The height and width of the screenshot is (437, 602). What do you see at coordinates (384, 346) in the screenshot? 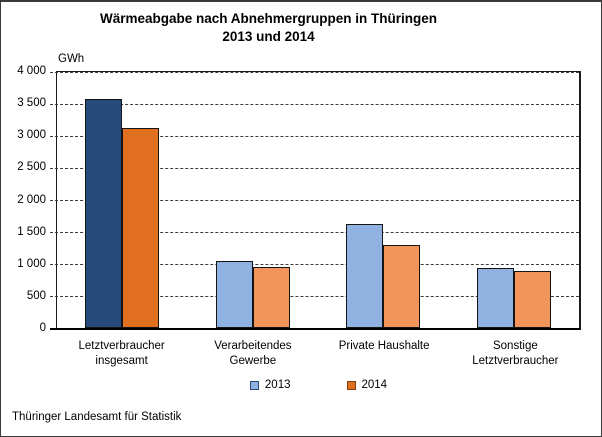
I see `category-label: Private Haushalte` at bounding box center [384, 346].